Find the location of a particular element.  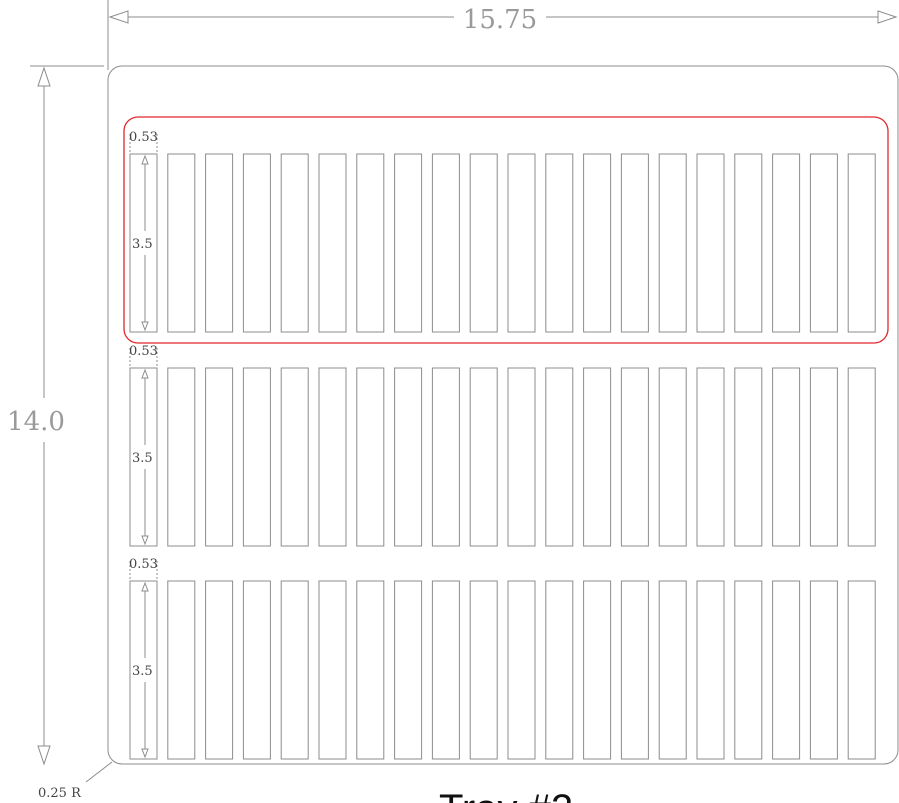

width-arrow-left-icon is located at coordinates (118, 17).